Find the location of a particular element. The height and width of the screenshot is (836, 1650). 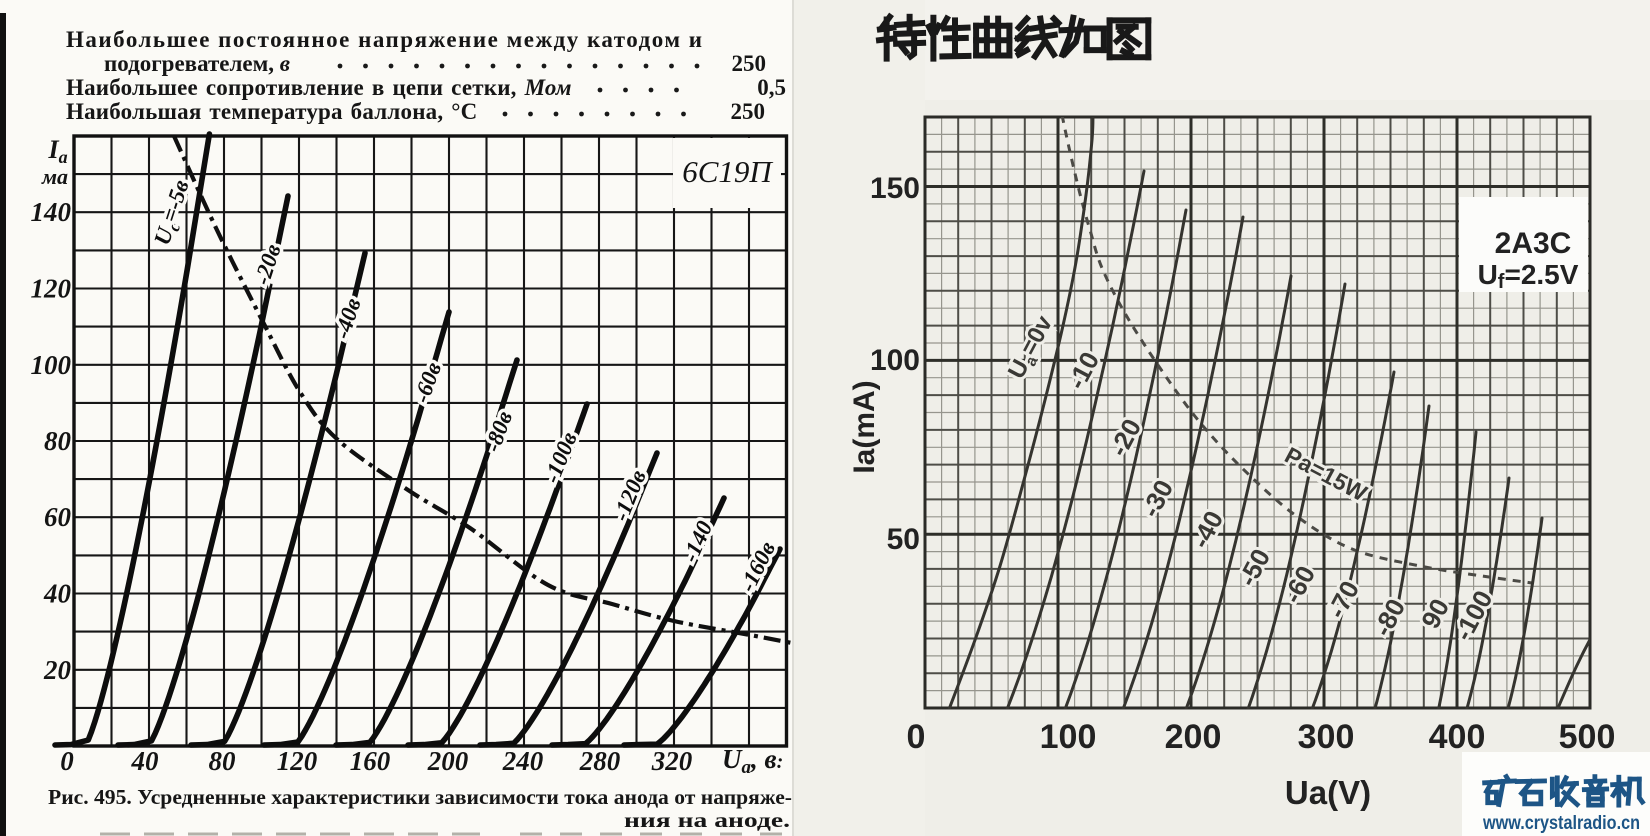

svg-text: 0,5 is located at coordinates (771, 87).